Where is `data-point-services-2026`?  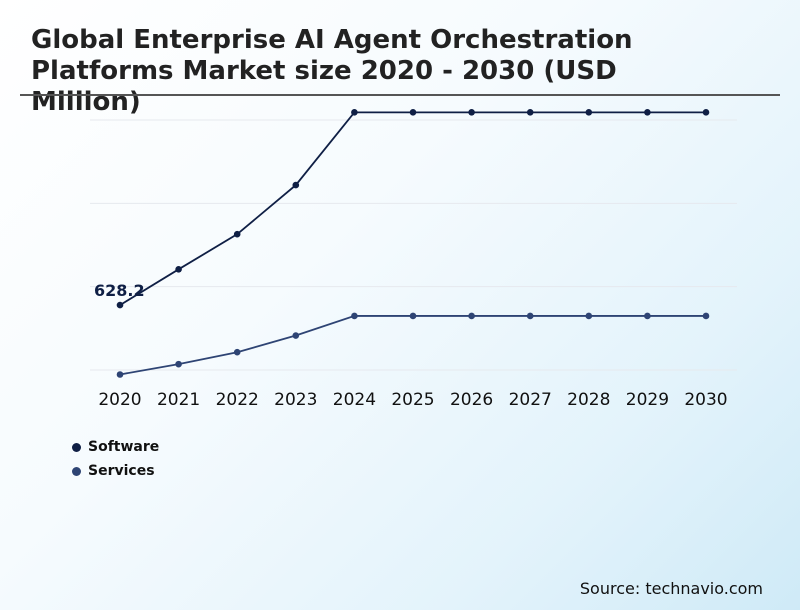 data-point-services-2026 is located at coordinates (471, 316).